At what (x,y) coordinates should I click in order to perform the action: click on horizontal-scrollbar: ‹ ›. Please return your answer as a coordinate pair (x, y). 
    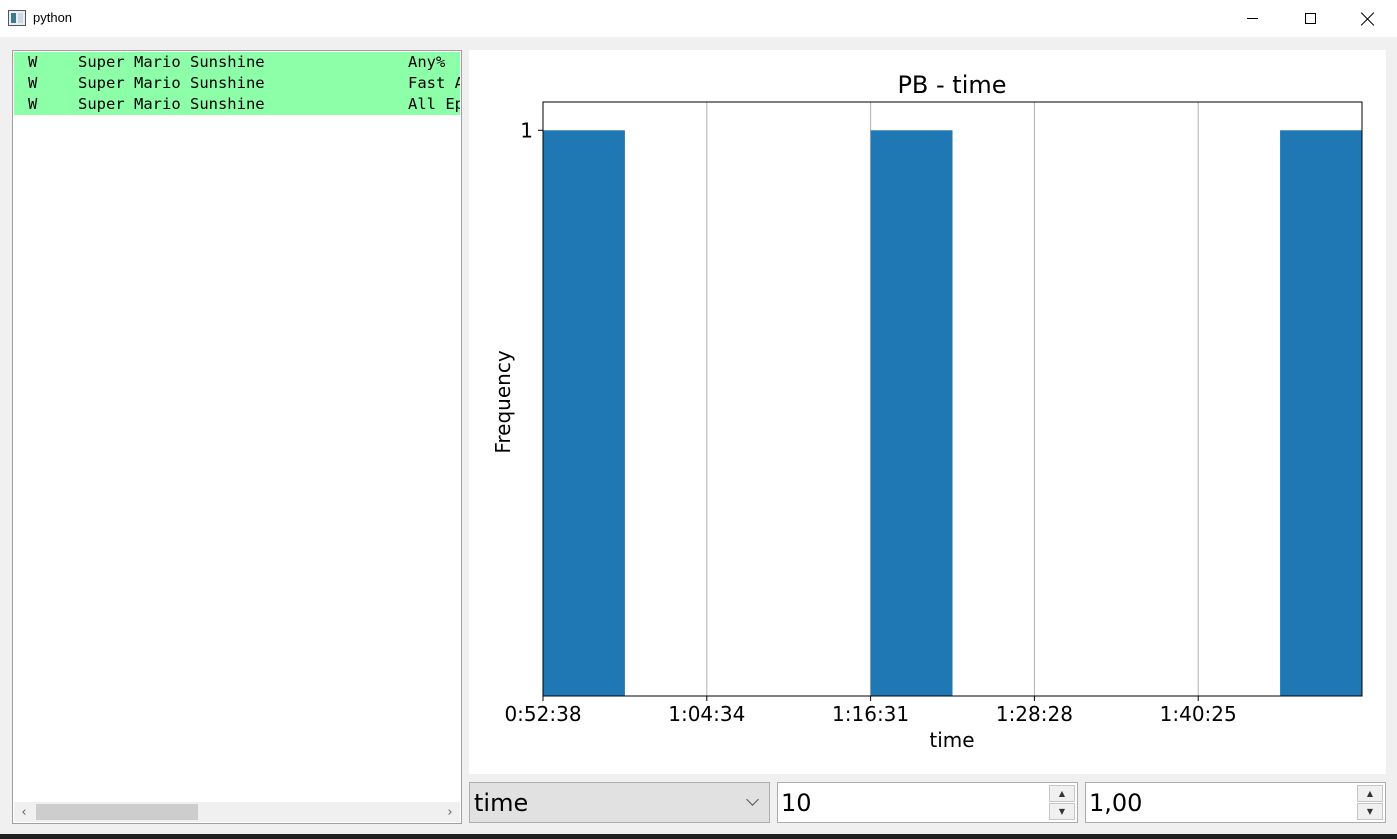
    Looking at the image, I should click on (237, 812).